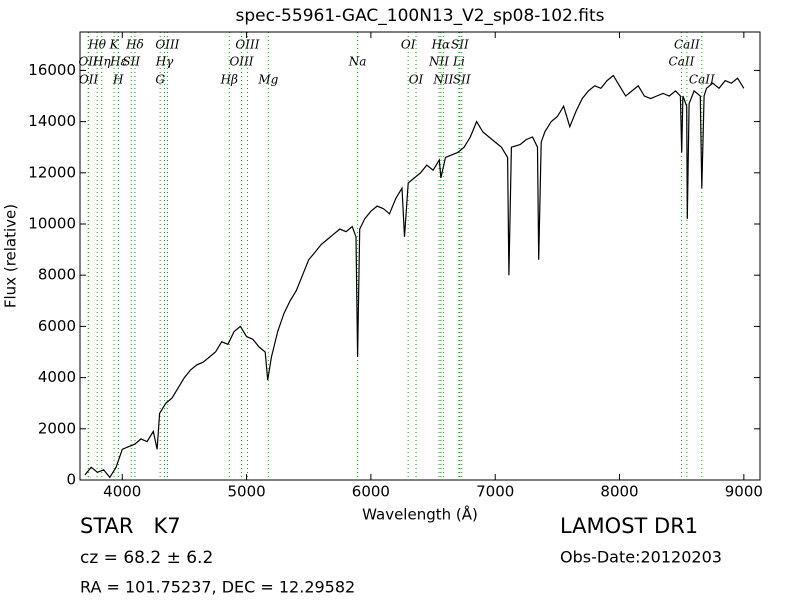  Describe the element at coordinates (441, 45) in the screenshot. I see `spectral-line-label: Hα` at that location.